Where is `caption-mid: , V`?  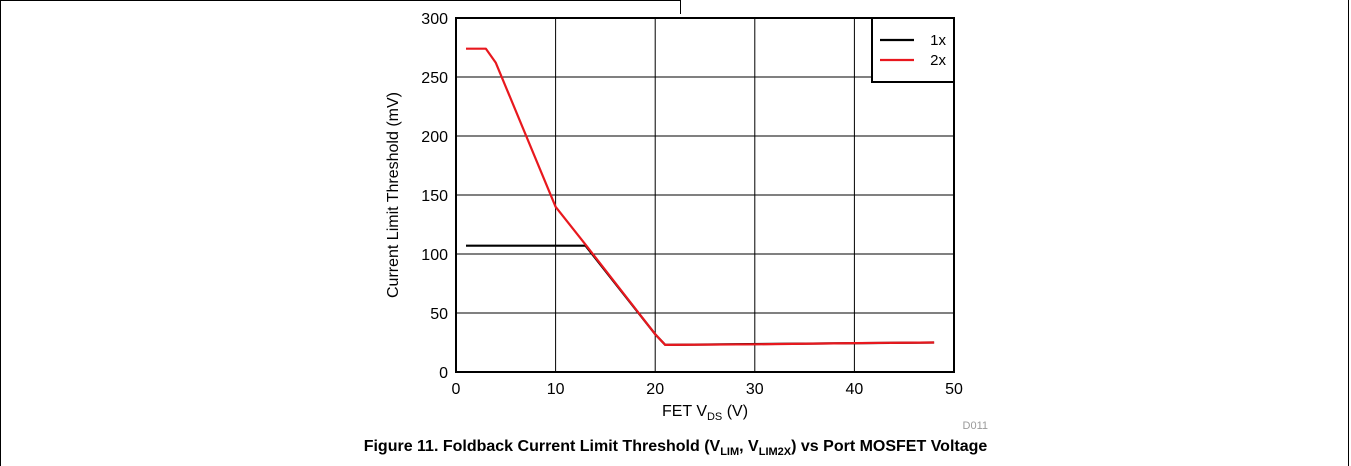 caption-mid: , V is located at coordinates (749, 446).